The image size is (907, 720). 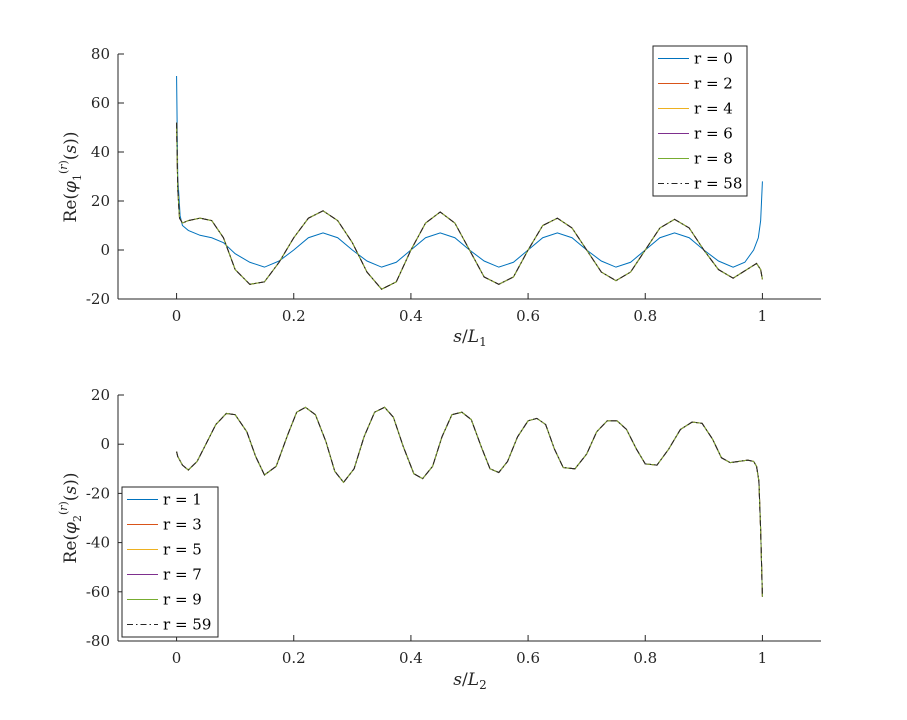 What do you see at coordinates (645, 316) in the screenshot?
I see `top-x-tick-label: 0.8` at bounding box center [645, 316].